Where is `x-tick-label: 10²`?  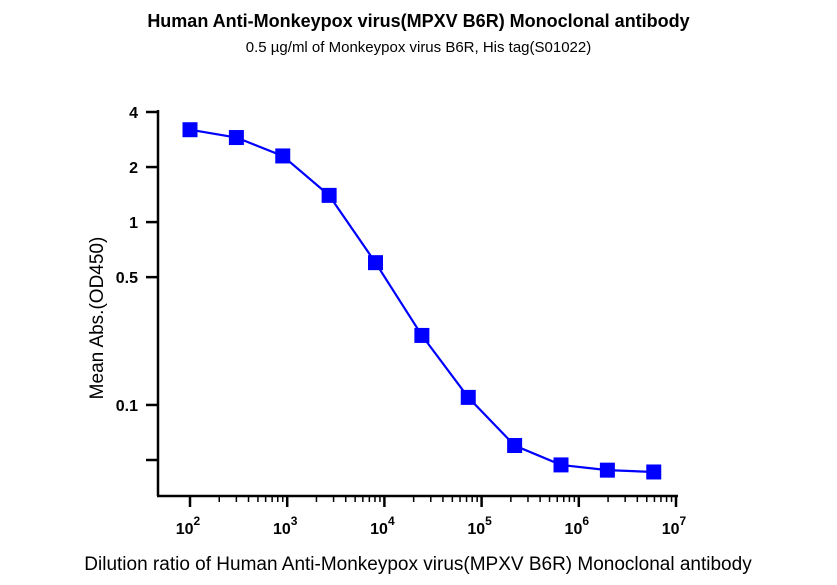 x-tick-label: 10² is located at coordinates (188, 526).